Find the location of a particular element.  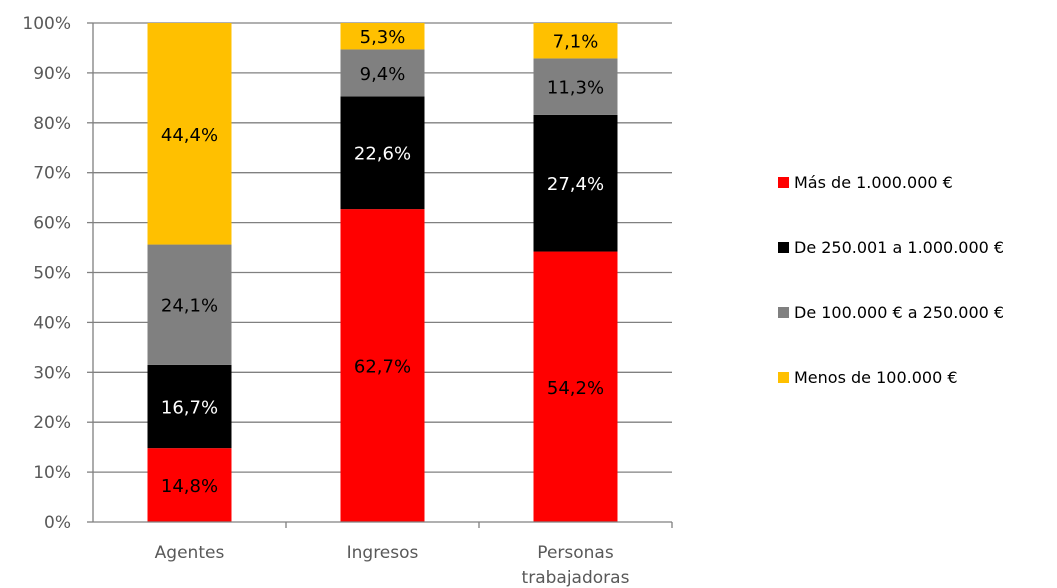

y-tick-label: 90% is located at coordinates (52, 74).